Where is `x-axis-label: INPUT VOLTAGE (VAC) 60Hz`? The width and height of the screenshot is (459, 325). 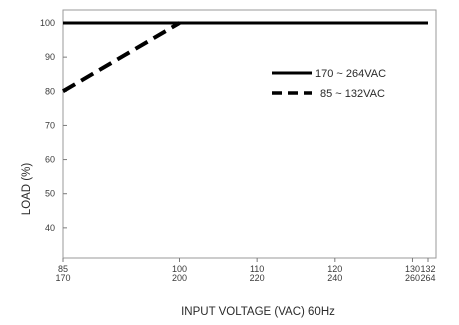 x-axis-label: INPUT VOLTAGE (VAC) 60Hz is located at coordinates (258, 312).